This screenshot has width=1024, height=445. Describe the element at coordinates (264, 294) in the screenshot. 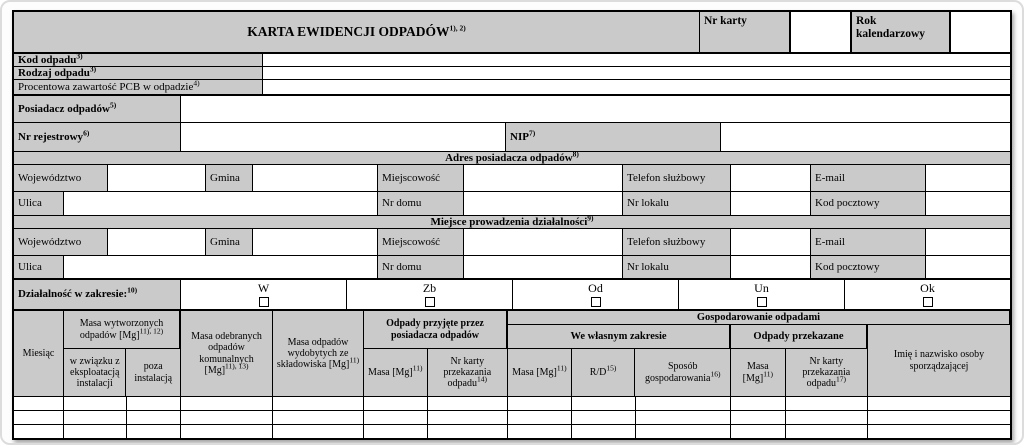

I see `dzialalnosc-option-w: W` at that location.